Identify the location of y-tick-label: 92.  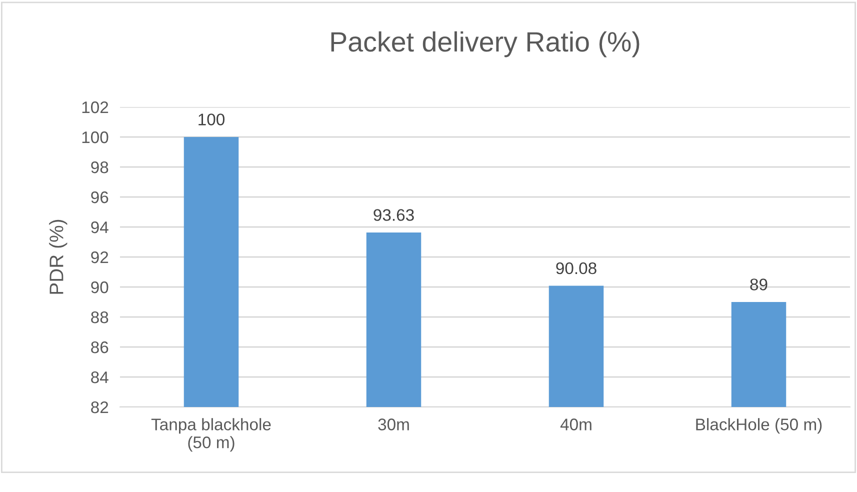
(99, 257).